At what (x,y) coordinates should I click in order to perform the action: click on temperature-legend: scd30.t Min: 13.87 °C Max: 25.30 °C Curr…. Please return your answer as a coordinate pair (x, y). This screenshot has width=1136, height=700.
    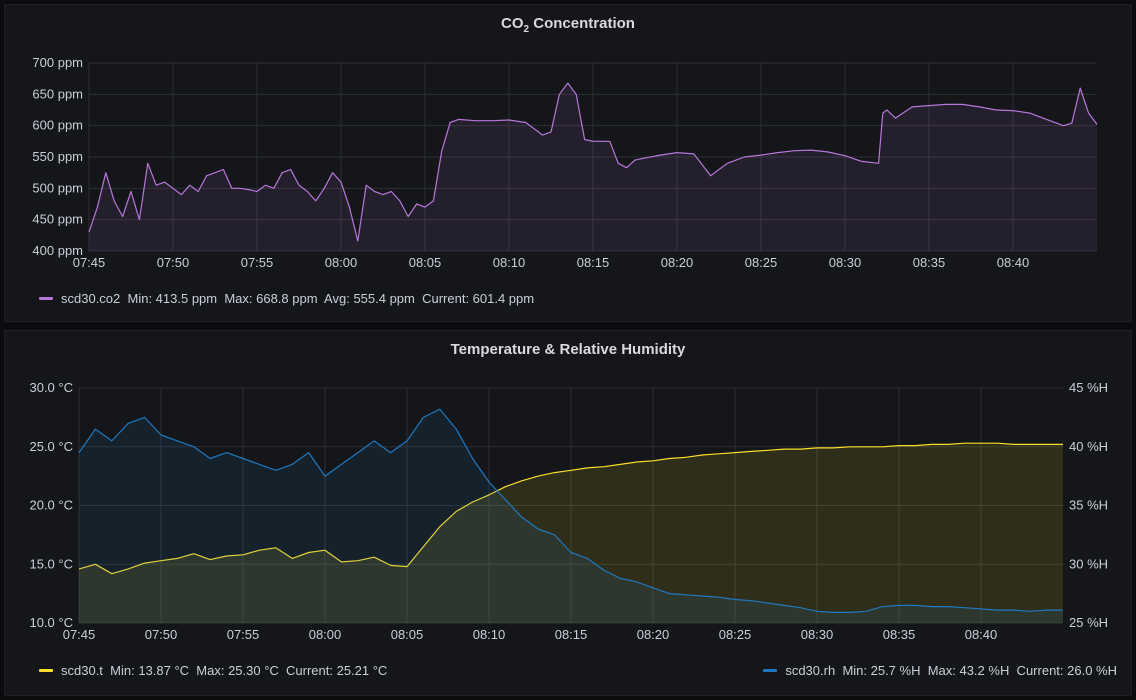
    Looking at the image, I should click on (213, 670).